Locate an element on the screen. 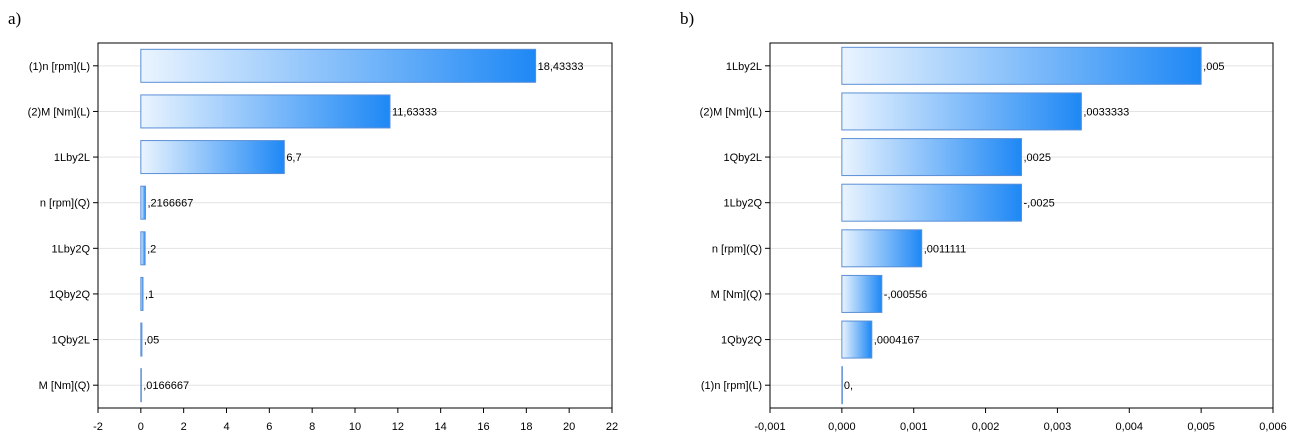 The image size is (1293, 441). value-label: 18,43333 is located at coordinates (561, 67).